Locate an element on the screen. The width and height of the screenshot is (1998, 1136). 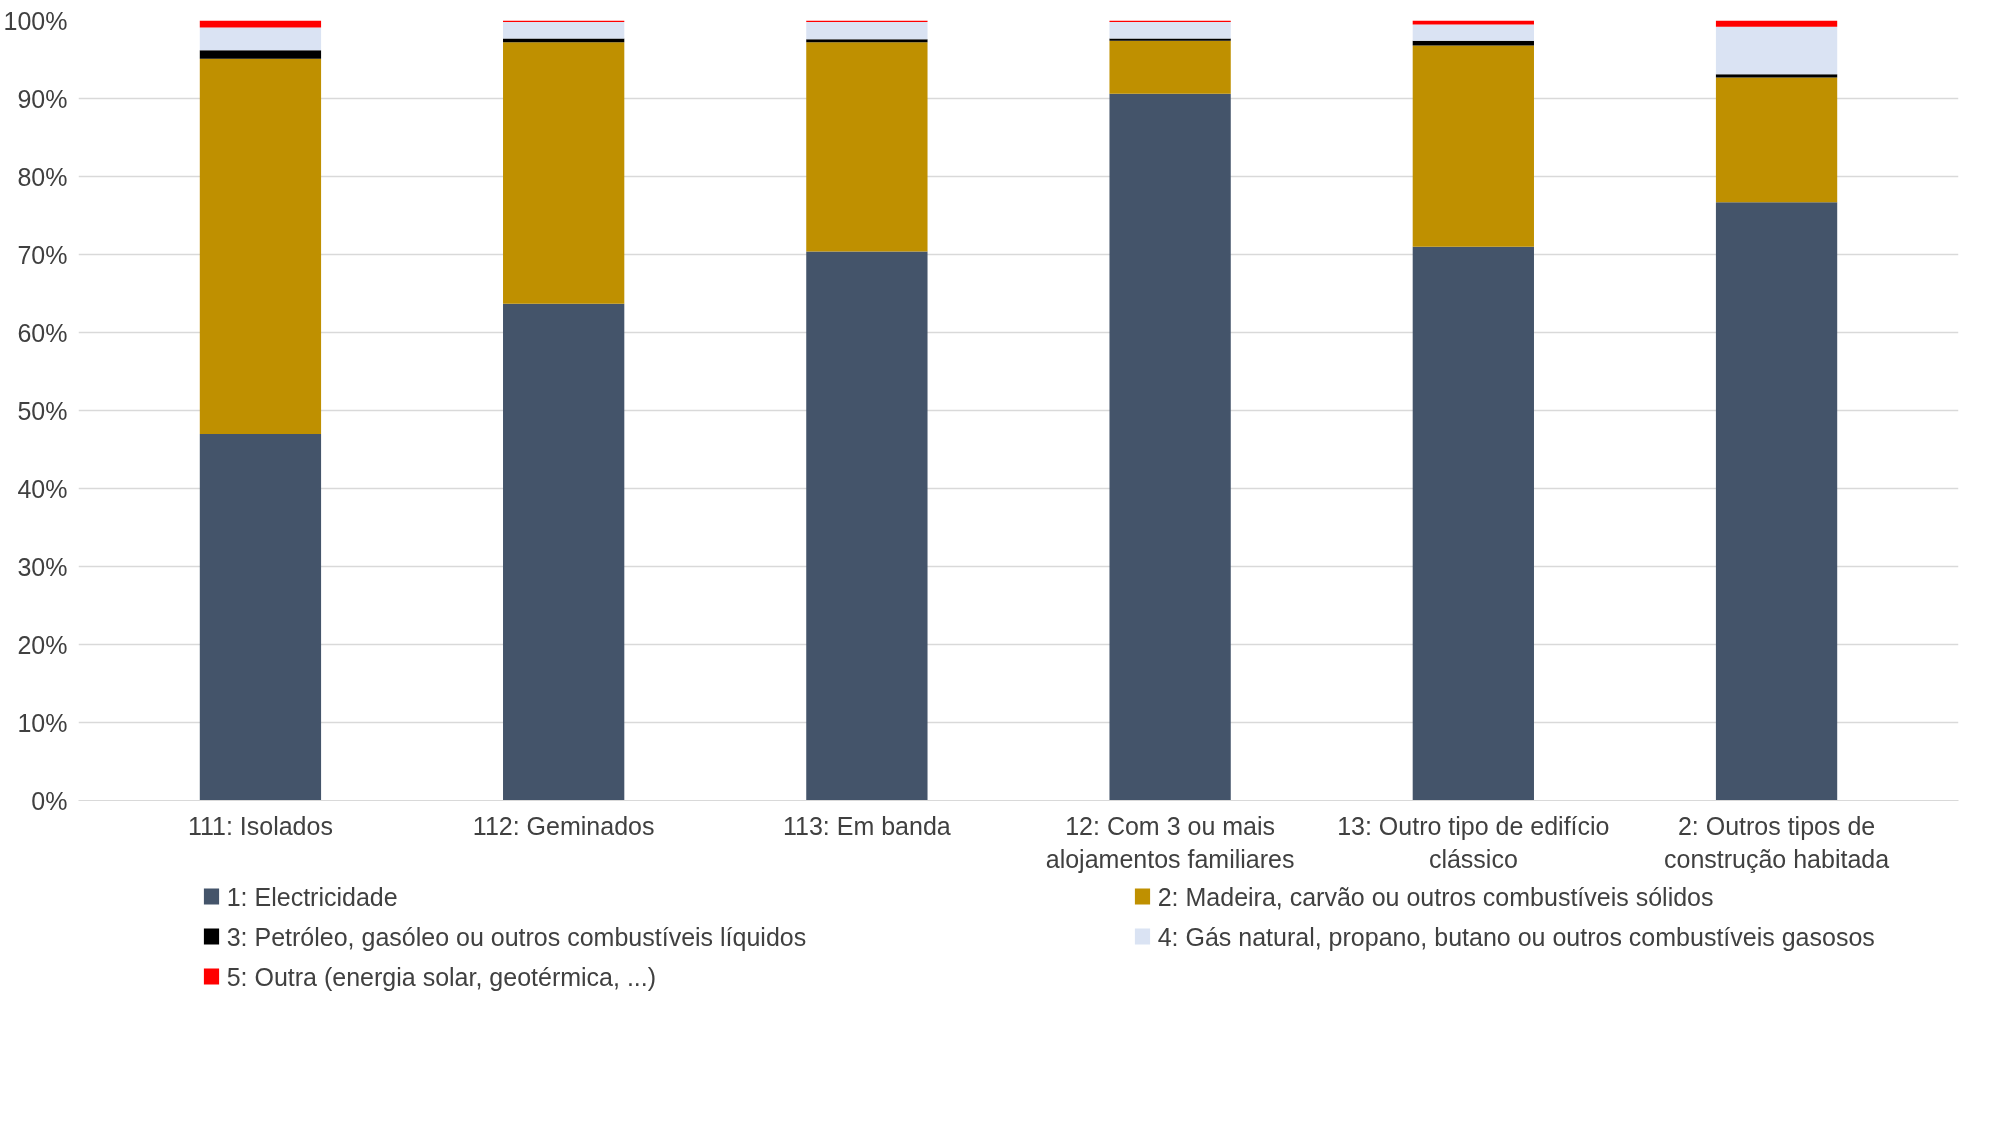
legend-label: 3: Petróleo, gasóleo ou outros combustíveis líquidos is located at coordinates (516, 936).